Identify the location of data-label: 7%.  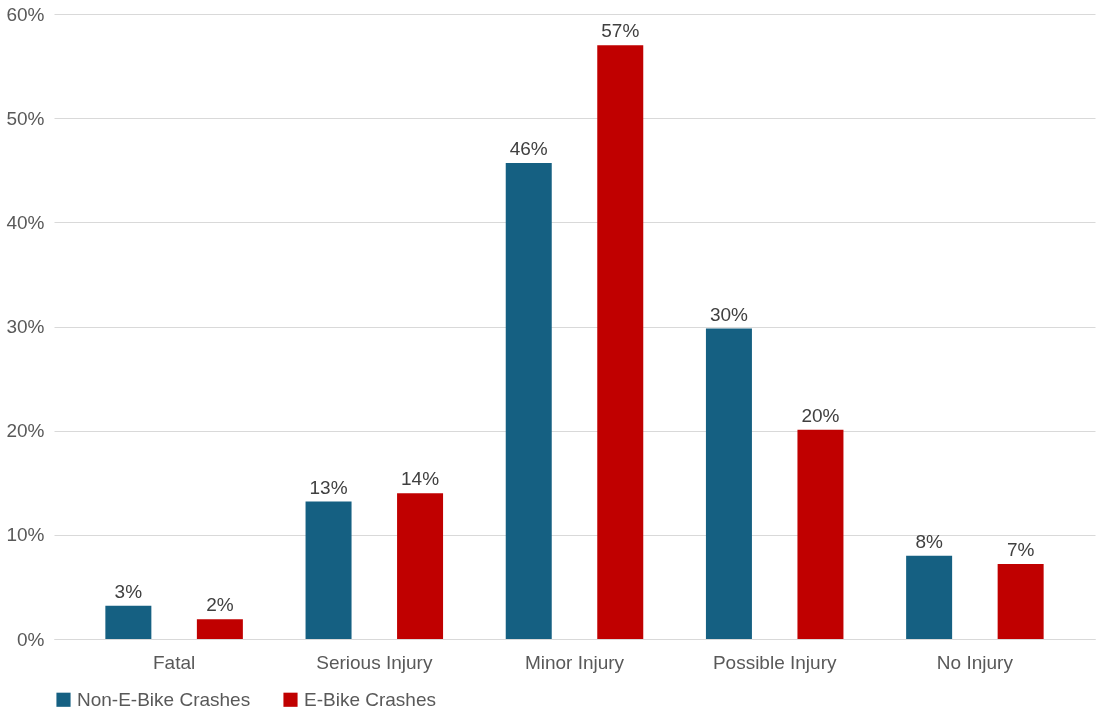
(1020, 549).